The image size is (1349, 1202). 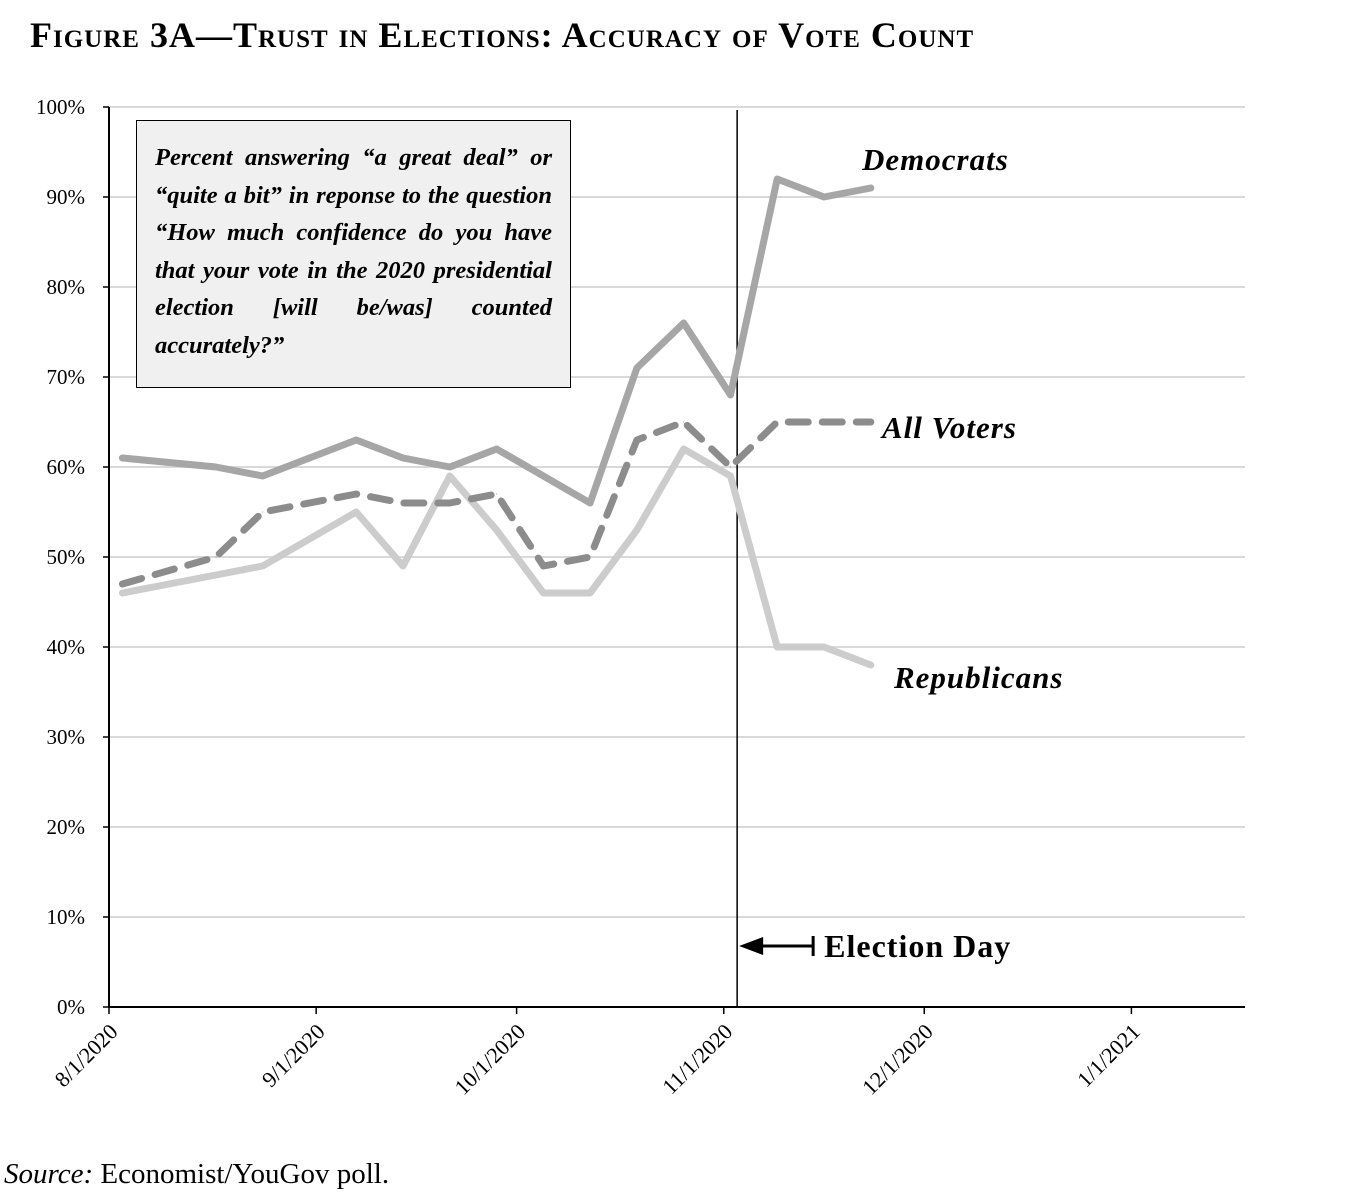 I want to click on y-tick-label: 0%, so click(x=71, y=1007).